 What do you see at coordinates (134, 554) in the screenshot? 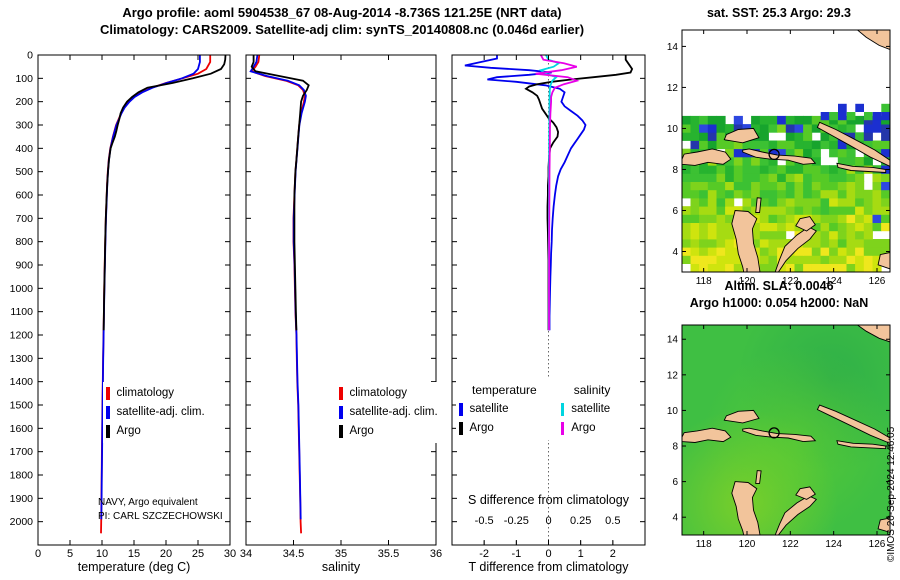
I see `svg-text: 15` at bounding box center [134, 554].